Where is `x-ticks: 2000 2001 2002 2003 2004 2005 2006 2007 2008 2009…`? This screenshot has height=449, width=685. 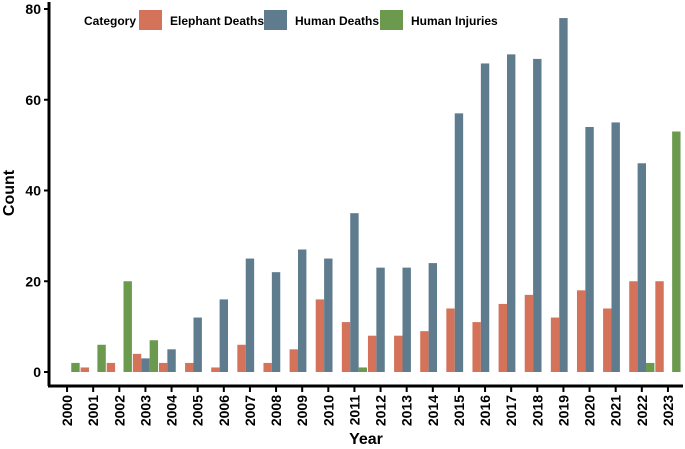
x-ticks: 2000 2001 2002 2003 2004 2005 2006 2007 2008 2009… is located at coordinates (367, 406).